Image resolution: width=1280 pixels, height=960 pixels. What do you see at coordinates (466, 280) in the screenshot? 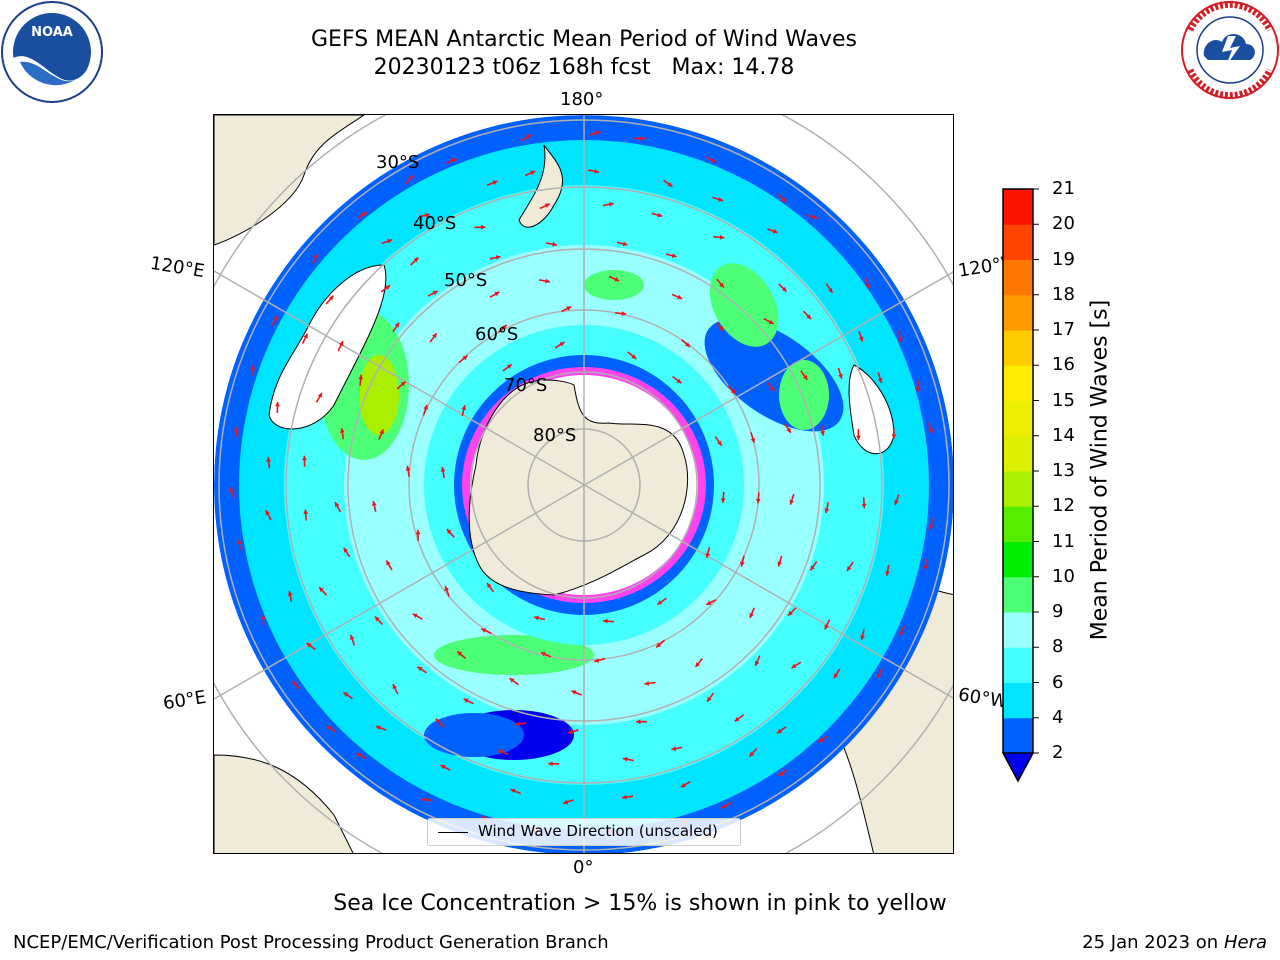
I see `lat-label-50s: 50°S` at bounding box center [466, 280].